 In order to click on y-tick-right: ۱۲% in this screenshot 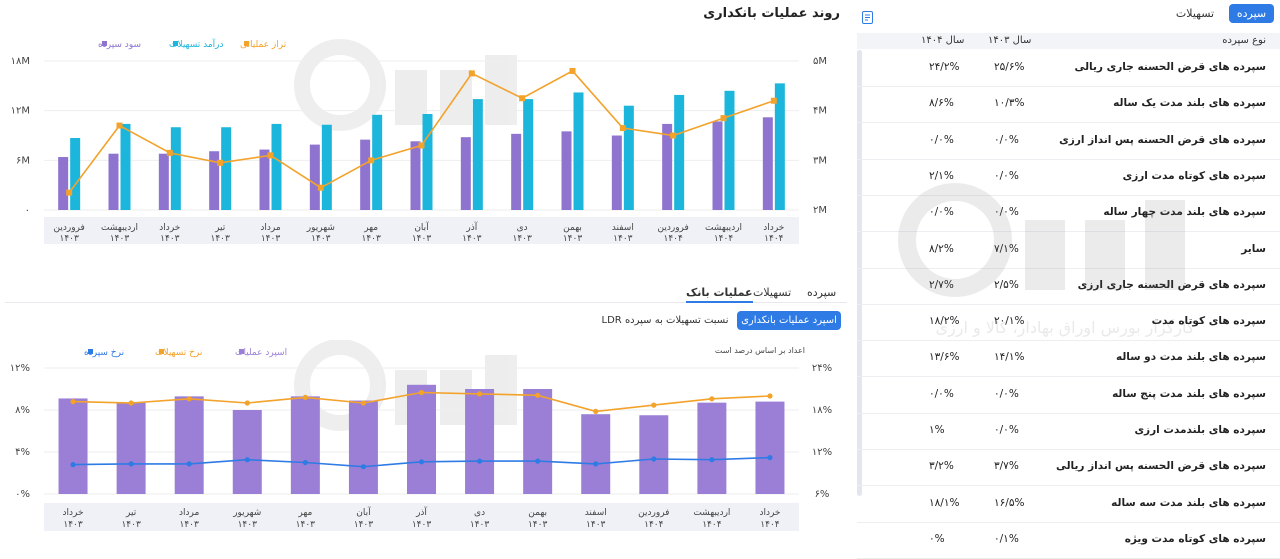, I will do `click(822, 452)`.